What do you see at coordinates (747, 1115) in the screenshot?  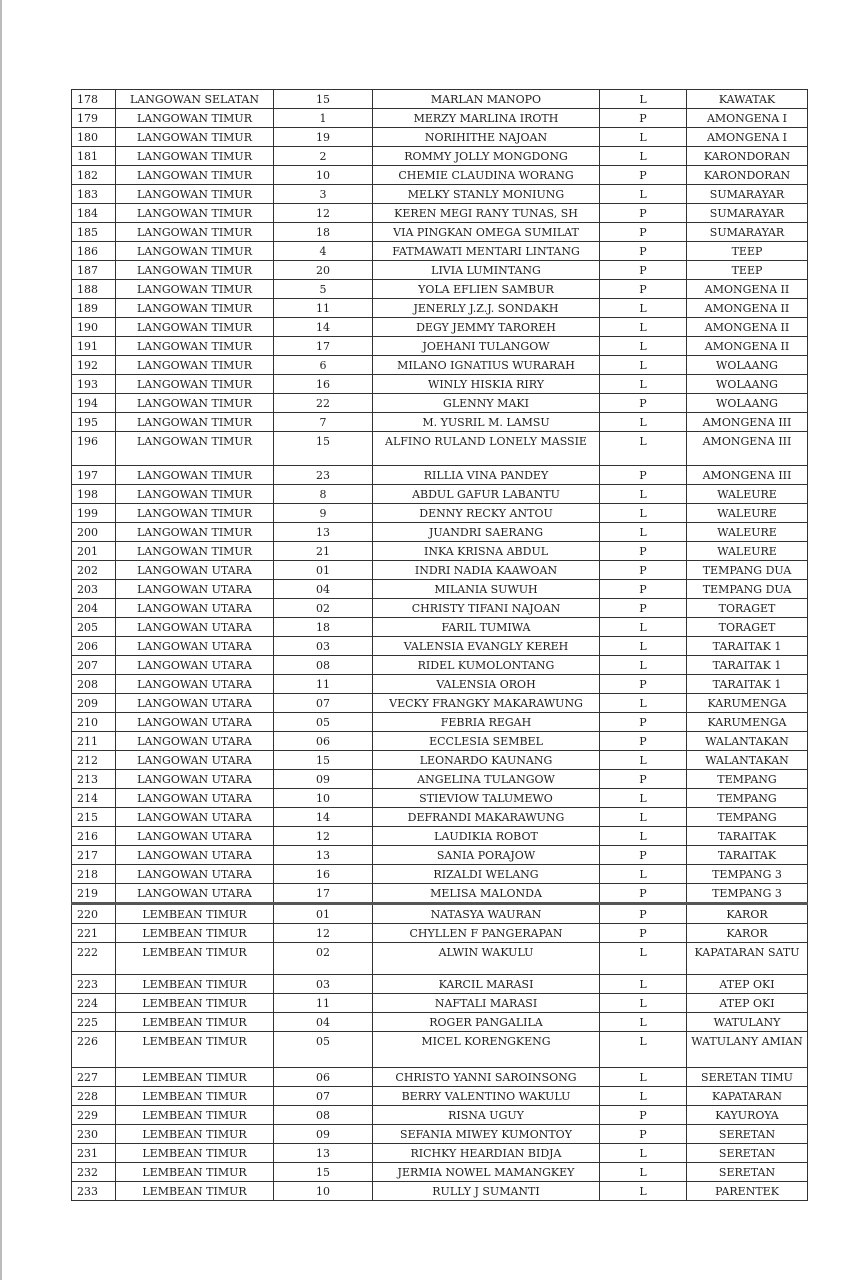 I see `village-cell: KAYUROYA` at bounding box center [747, 1115].